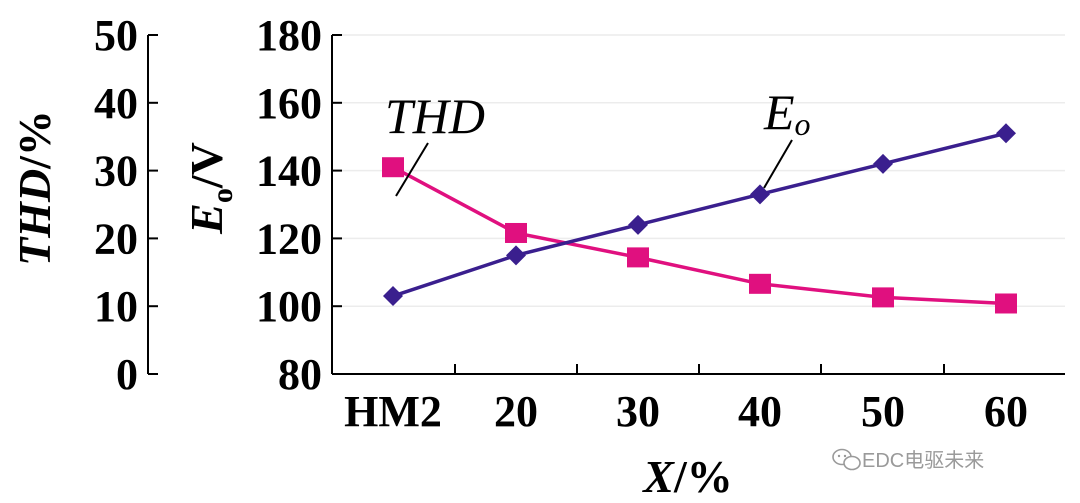 Image resolution: width=1080 pixels, height=503 pixels. I want to click on x-tick-label: 60, so click(1006, 411).